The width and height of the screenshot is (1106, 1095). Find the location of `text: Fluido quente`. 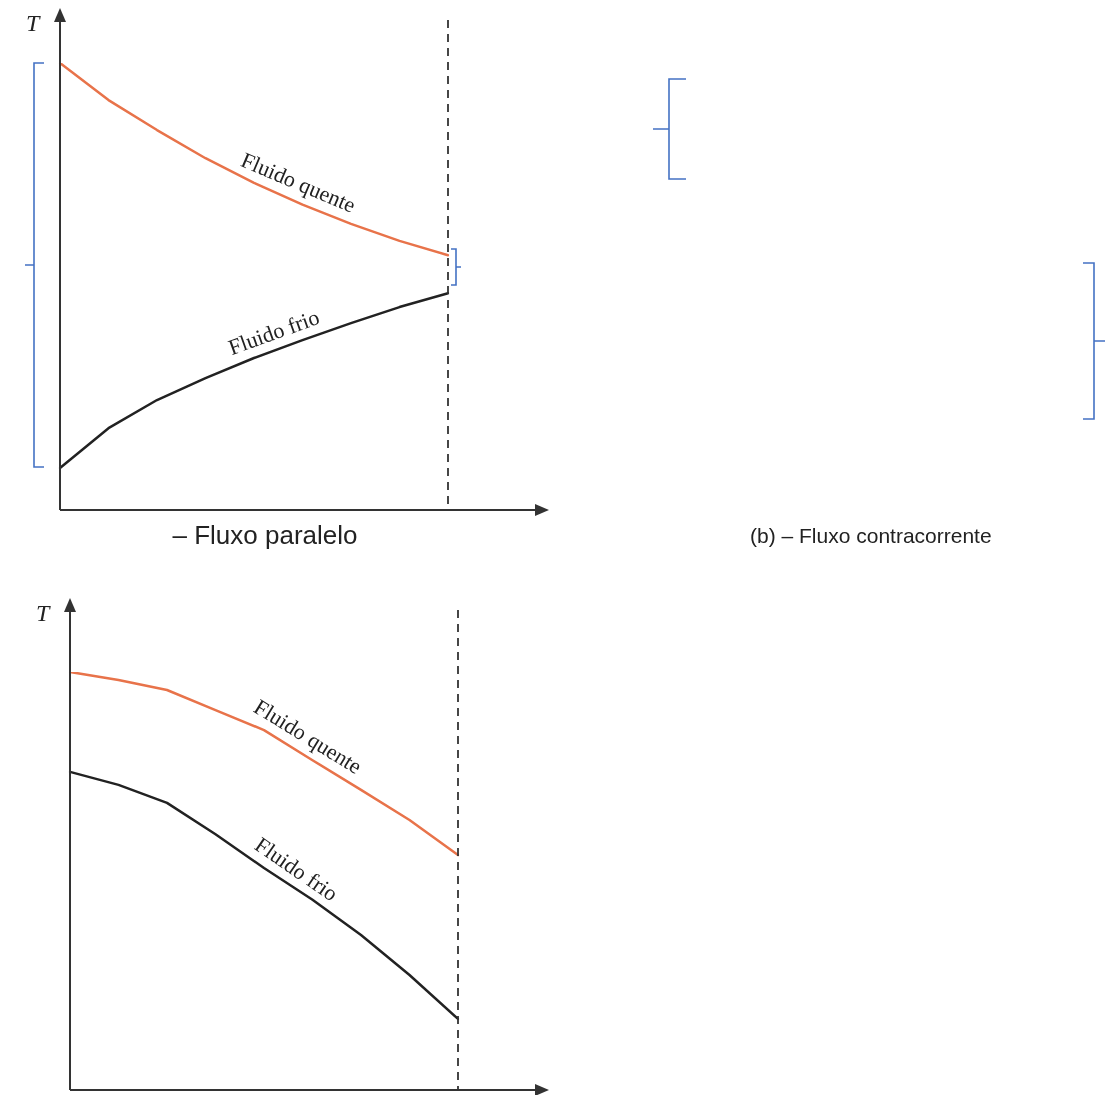

text: Fluido quente is located at coordinates (298, 182).